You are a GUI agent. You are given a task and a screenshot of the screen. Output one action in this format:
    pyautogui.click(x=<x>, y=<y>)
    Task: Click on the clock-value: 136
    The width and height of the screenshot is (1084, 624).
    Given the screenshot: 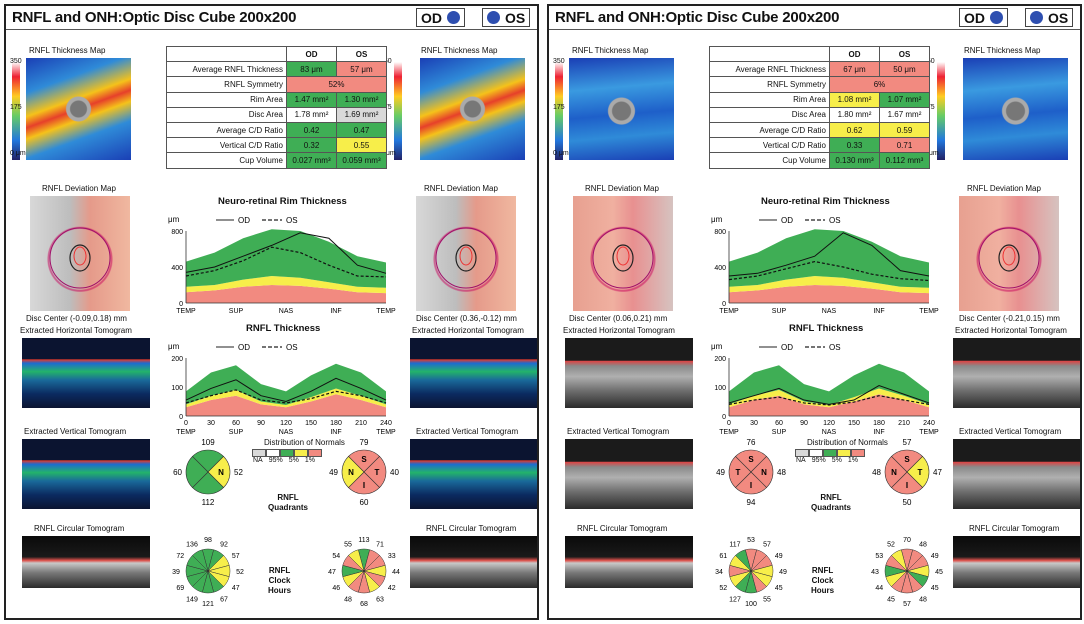 What is the action you would take?
    pyautogui.click(x=192, y=544)
    